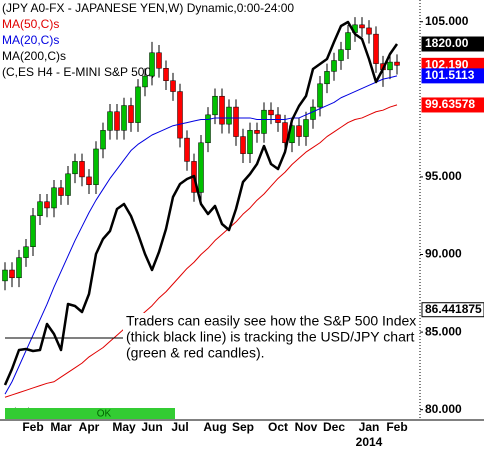  Describe the element at coordinates (61, 427) in the screenshot. I see `x-tick-label: Mar` at that location.